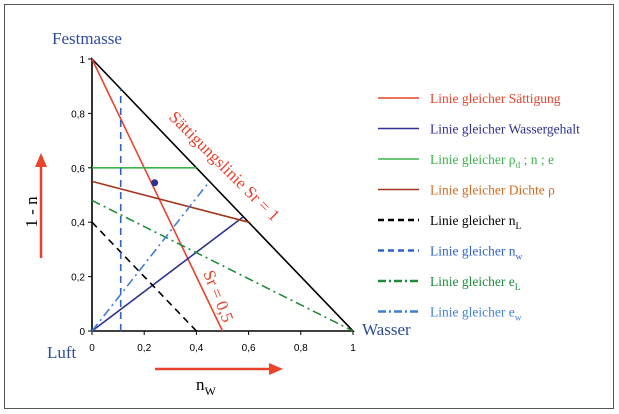 The width and height of the screenshot is (619, 414). What do you see at coordinates (92, 348) in the screenshot?
I see `x-tick-label: 0` at bounding box center [92, 348].